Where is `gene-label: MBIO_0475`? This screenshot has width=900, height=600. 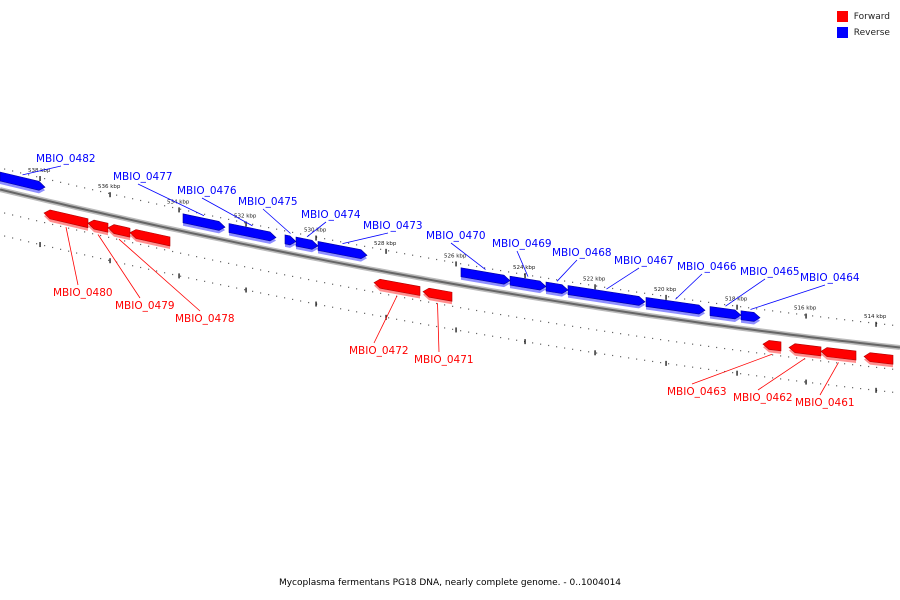 gene-label: MBIO_0475 is located at coordinates (268, 202).